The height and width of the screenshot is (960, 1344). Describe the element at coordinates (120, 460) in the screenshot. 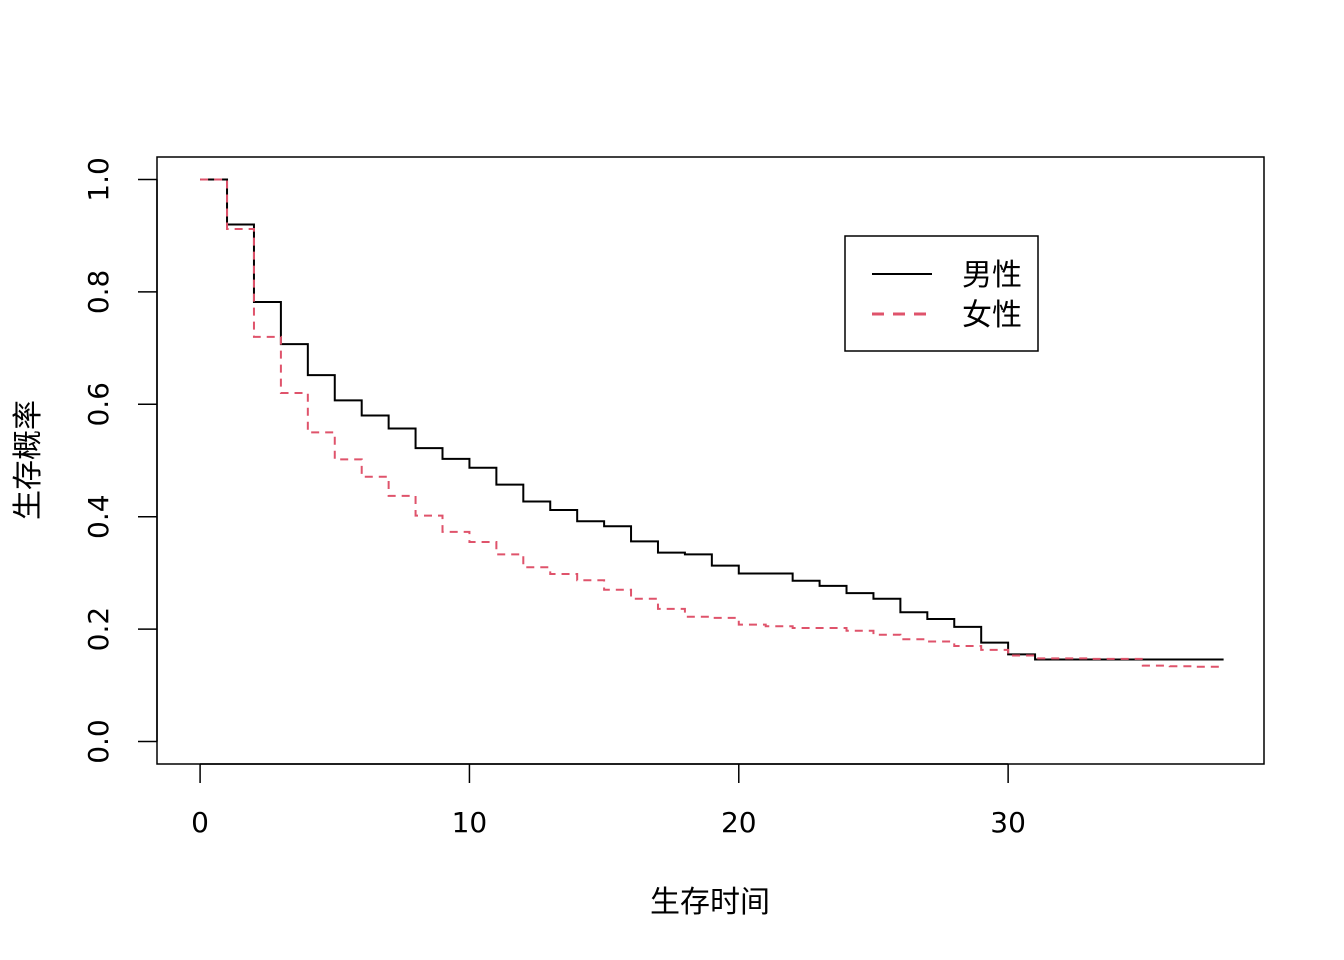

I see `y-axis: 0.0 0.2 0.4 0.6 0.8 1.0` at that location.